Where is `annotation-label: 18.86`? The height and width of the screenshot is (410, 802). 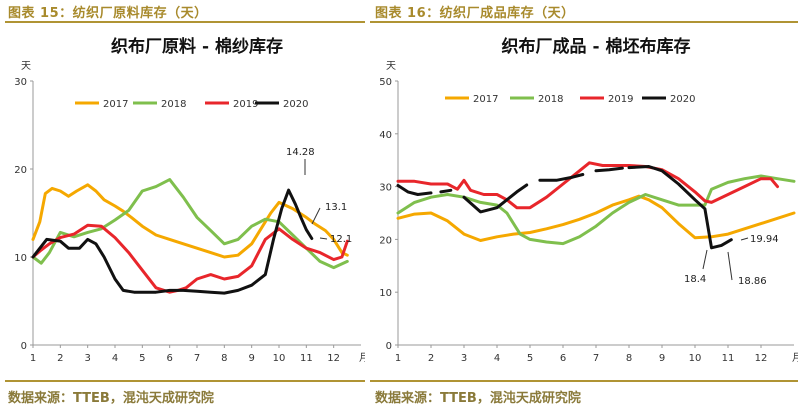 annotation-label: 18.86 is located at coordinates (752, 281).